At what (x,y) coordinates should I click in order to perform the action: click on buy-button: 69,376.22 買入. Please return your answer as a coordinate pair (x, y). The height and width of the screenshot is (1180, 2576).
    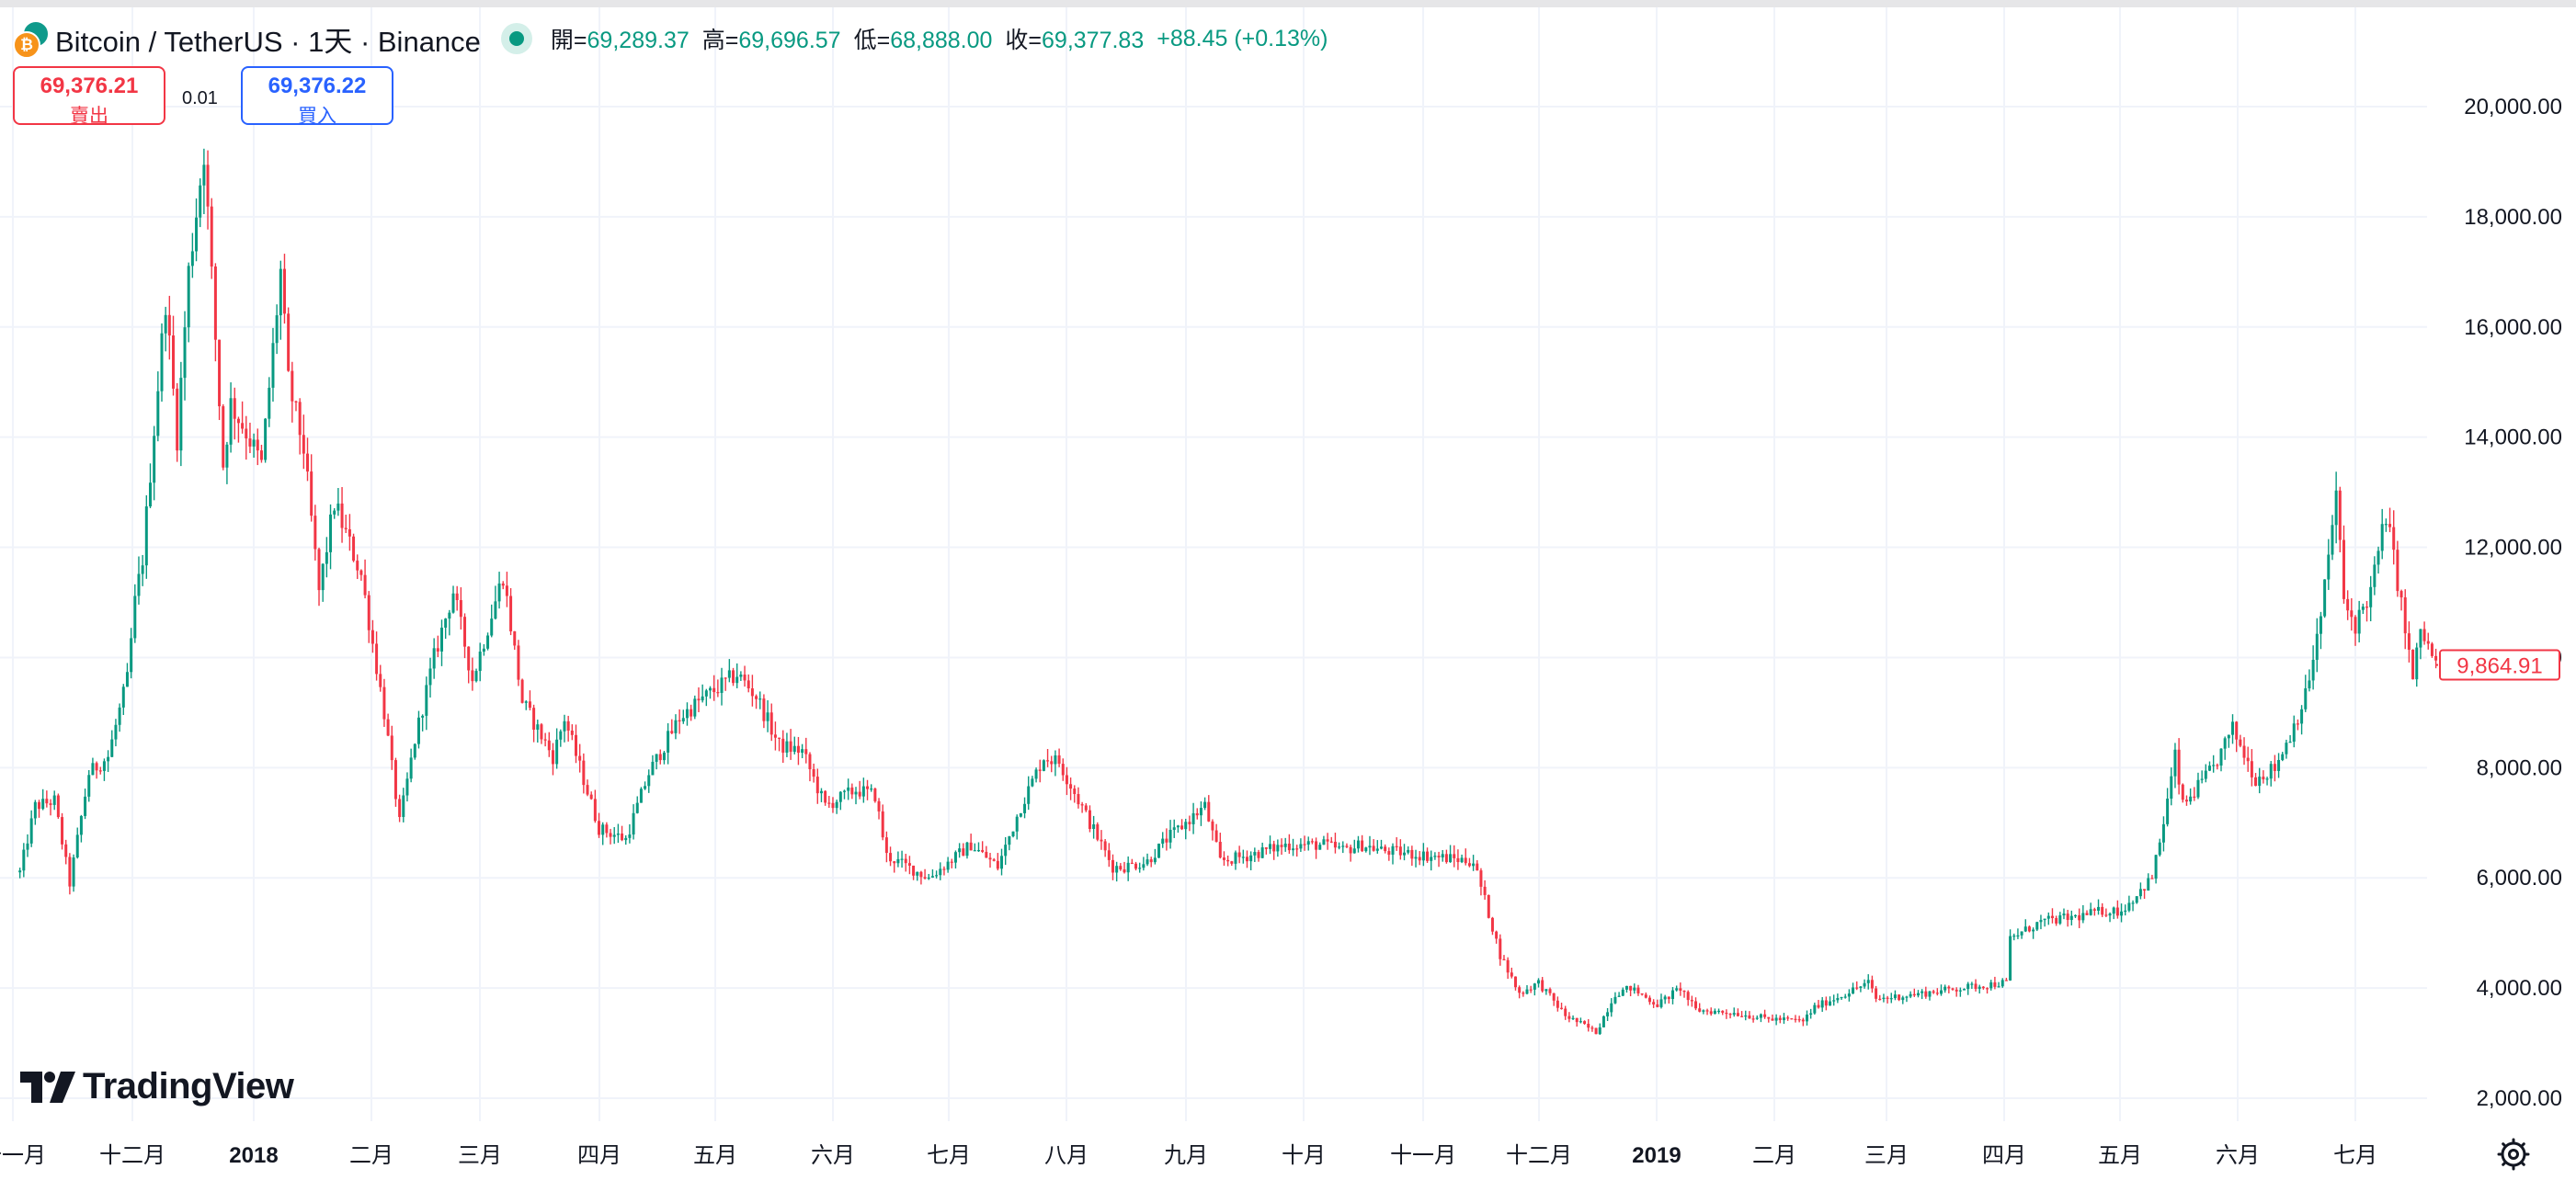
    Looking at the image, I should click on (317, 96).